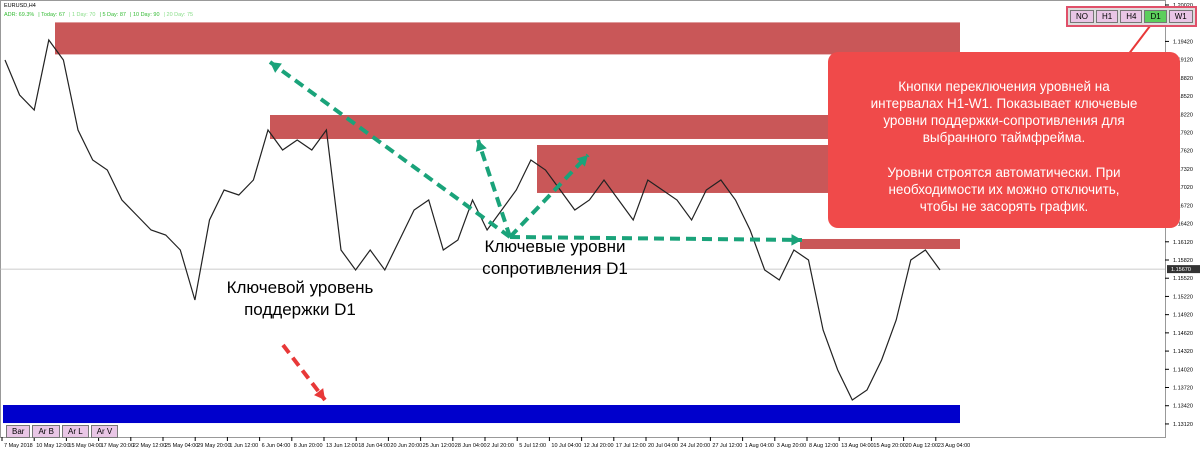  Describe the element at coordinates (1183, 279) in the screenshot. I see `y-tick-label: 1.15520` at that location.